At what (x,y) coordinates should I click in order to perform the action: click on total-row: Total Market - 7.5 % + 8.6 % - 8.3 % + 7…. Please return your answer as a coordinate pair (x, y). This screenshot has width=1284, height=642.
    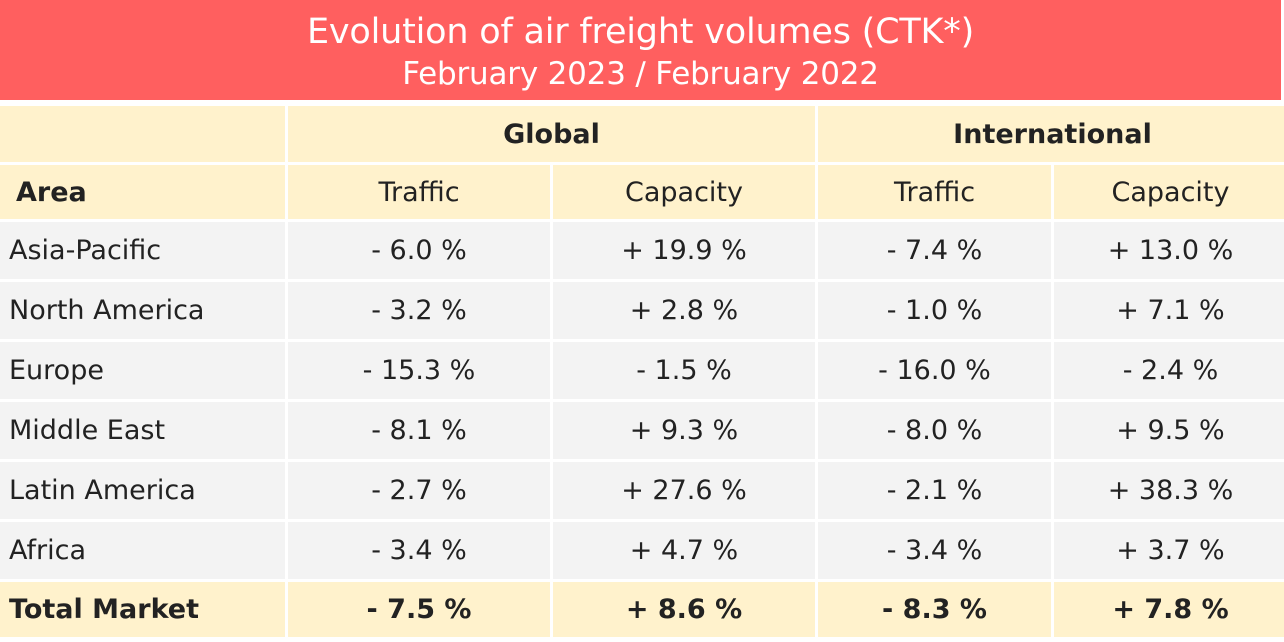
    Looking at the image, I should click on (642, 609).